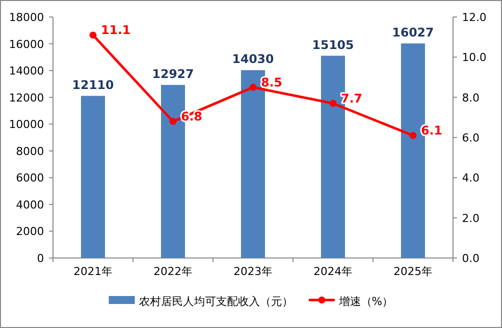  Describe the element at coordinates (26, 17) in the screenshot. I see `y-tick-label: 18000` at that location.